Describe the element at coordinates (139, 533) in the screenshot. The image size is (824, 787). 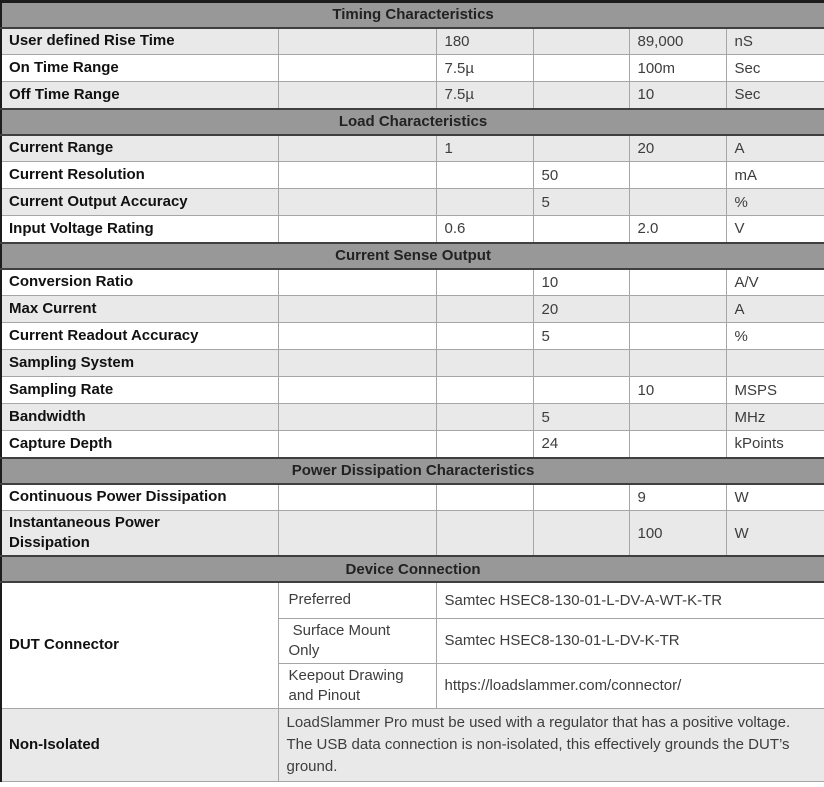
I see `param-cell: Instantaneous Power Dissipation` at that location.